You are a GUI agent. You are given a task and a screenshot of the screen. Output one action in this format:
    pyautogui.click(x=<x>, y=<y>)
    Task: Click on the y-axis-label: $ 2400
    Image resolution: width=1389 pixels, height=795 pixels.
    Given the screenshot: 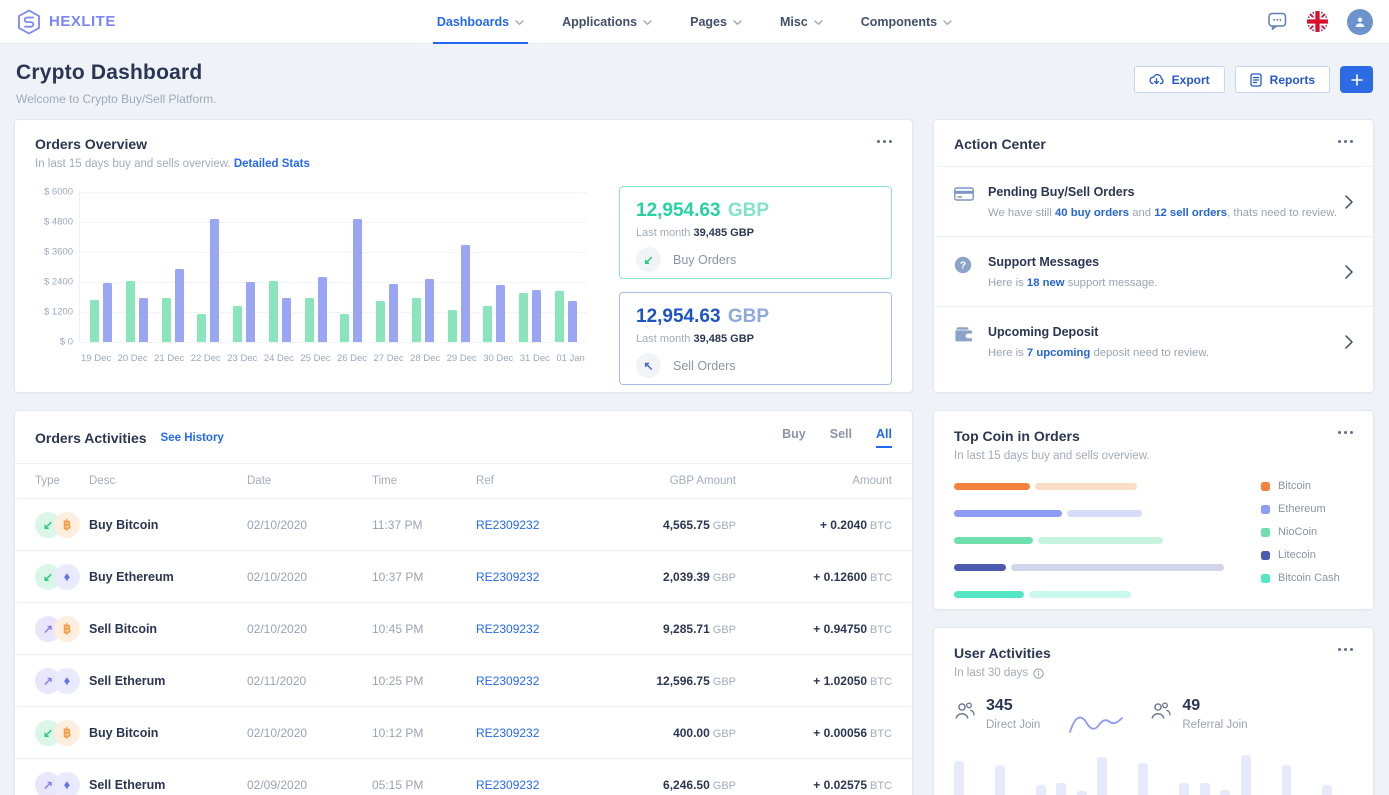 What is the action you would take?
    pyautogui.click(x=58, y=282)
    